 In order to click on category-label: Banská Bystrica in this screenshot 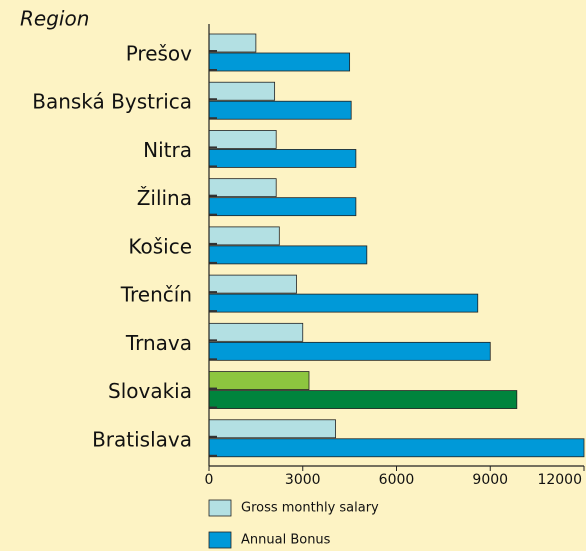, I will do `click(112, 102)`.